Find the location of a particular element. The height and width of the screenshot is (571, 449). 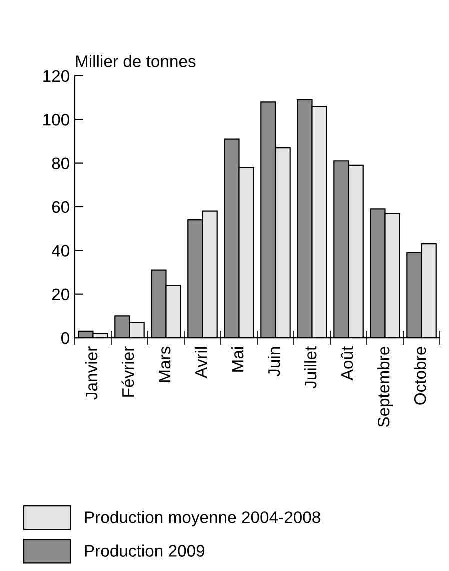

x-tick-label: Mars is located at coordinates (165, 364).